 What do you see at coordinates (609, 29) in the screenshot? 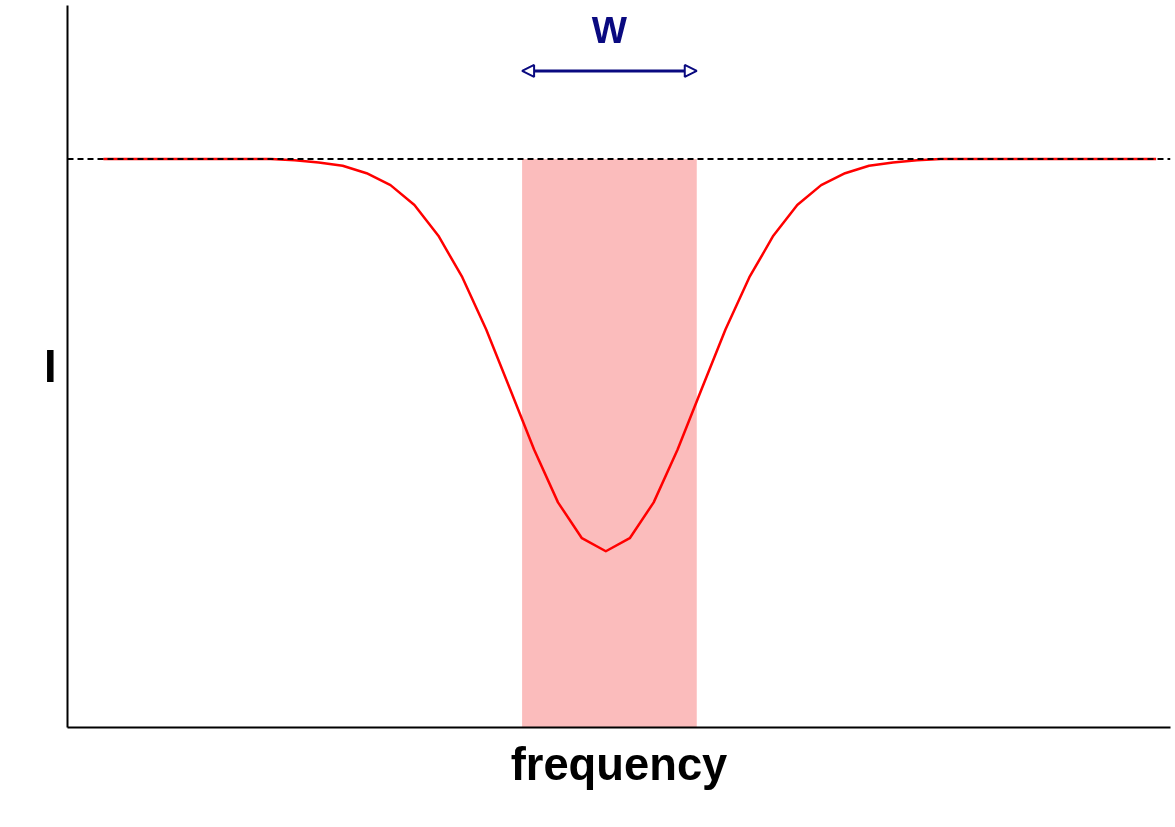
I see `text: W` at bounding box center [609, 29].